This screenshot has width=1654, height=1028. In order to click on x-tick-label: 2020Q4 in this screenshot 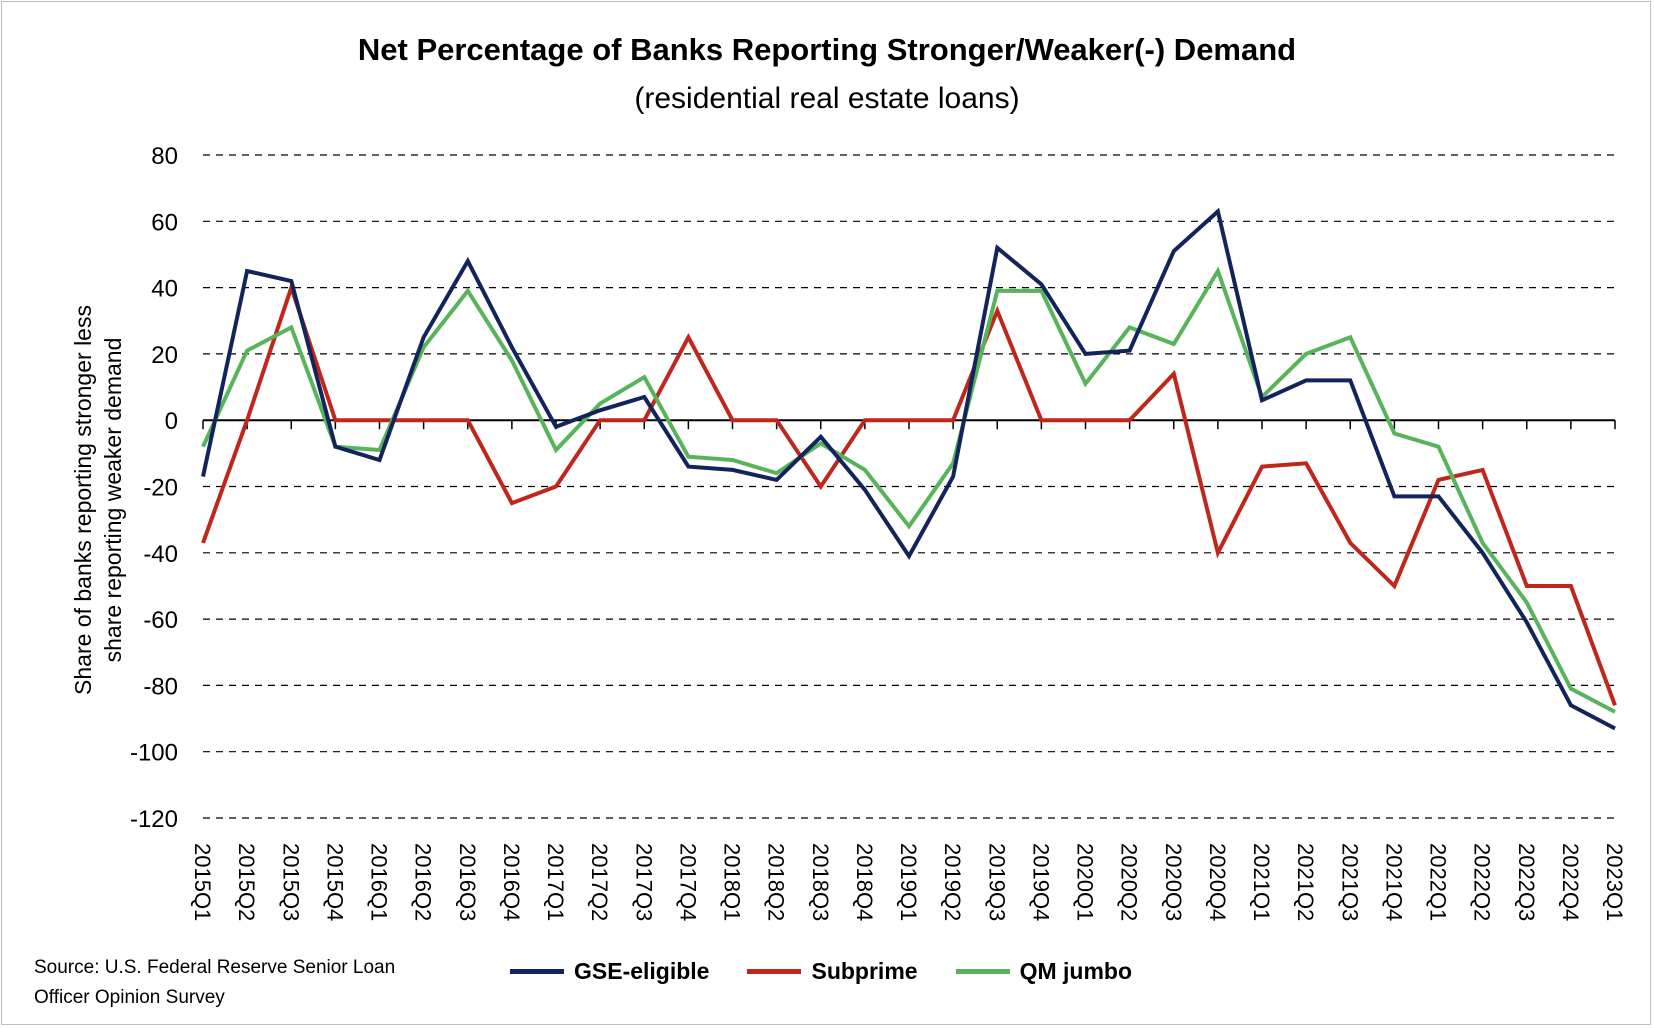, I will do `click(1217, 882)`.